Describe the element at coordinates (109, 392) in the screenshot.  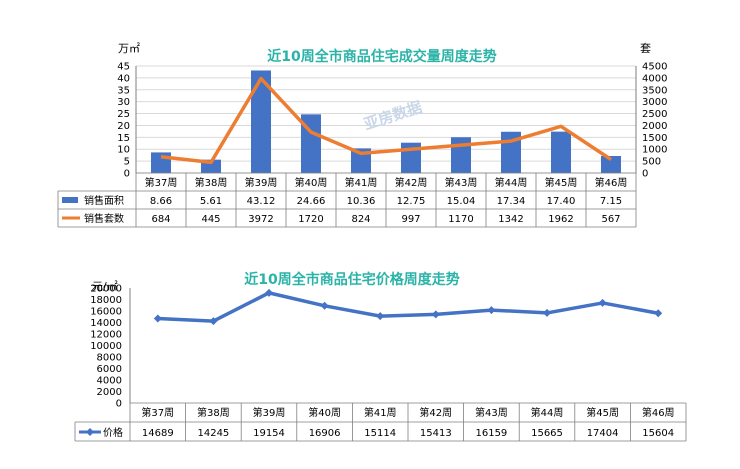
I see `y-tick-label: 2000` at that location.